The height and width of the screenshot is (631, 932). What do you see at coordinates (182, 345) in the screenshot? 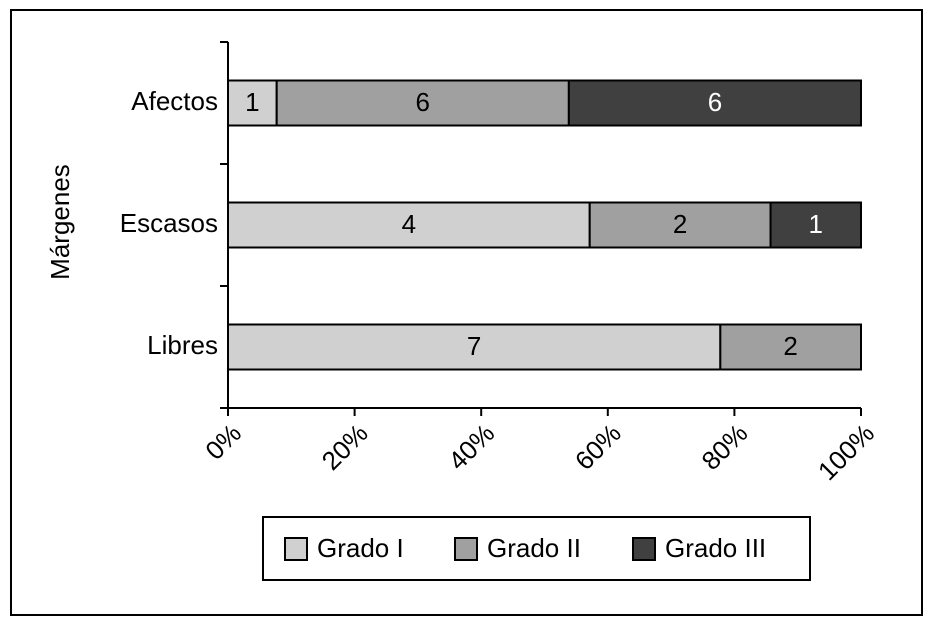
I see `y-tick-label: Libres` at bounding box center [182, 345].